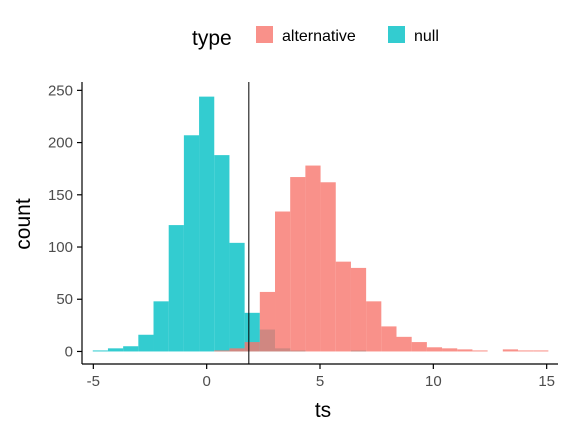  Describe the element at coordinates (93, 381) in the screenshot. I see `x-tick-label: -5` at that location.